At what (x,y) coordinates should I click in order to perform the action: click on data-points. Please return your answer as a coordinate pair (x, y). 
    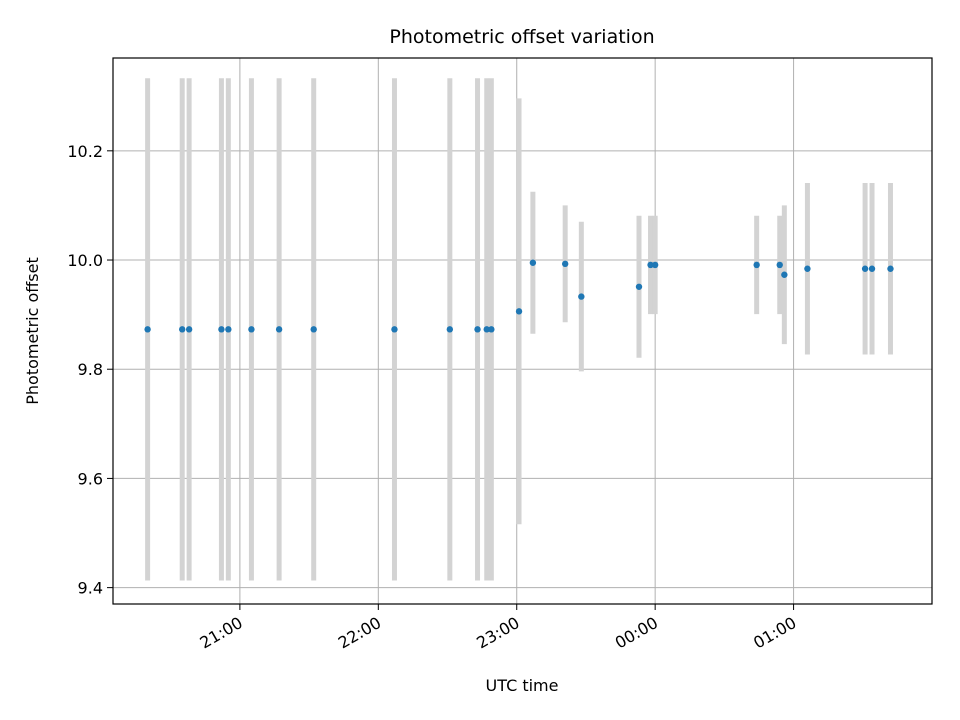
    Looking at the image, I should click on (519, 296).